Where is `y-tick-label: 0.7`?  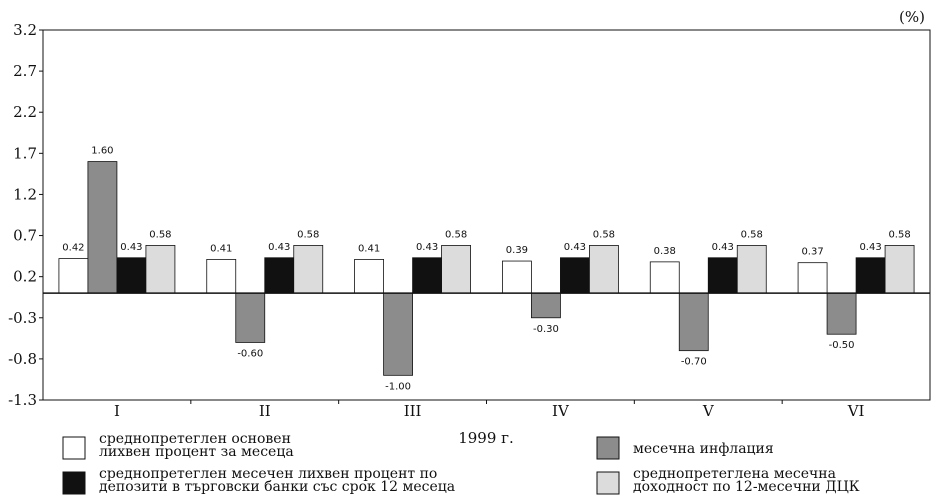
y-tick-label: 0.7 is located at coordinates (25, 236).